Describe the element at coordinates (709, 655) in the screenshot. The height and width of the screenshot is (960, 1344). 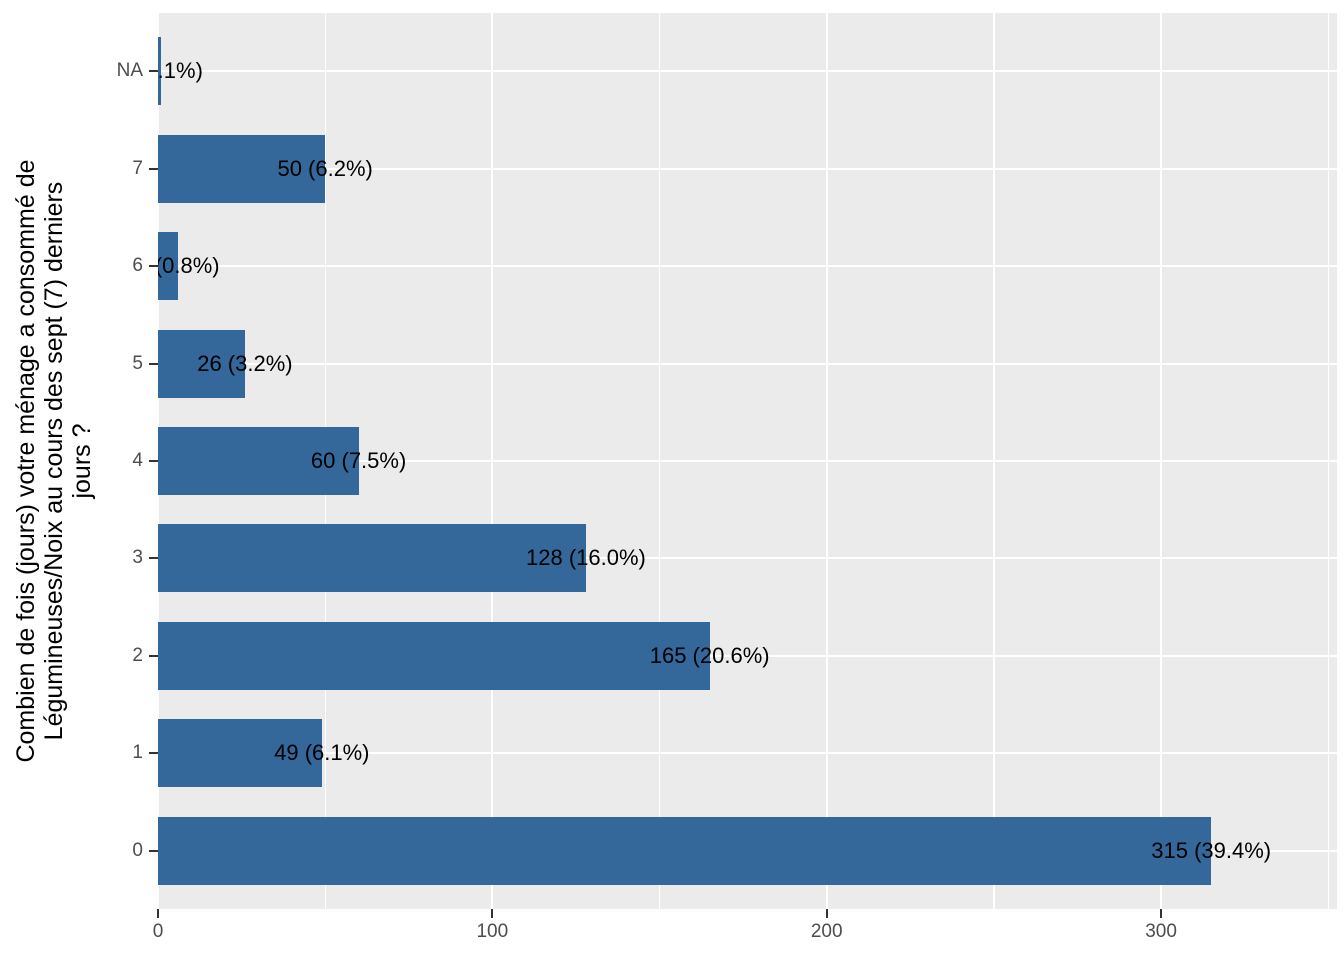
I see `bar-value-label: 165 (20.6%)` at that location.